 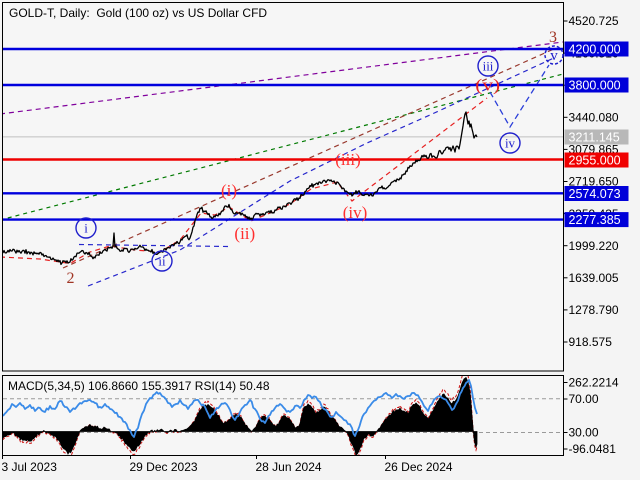 I want to click on svg-text: 1999.220, so click(x=594, y=246).